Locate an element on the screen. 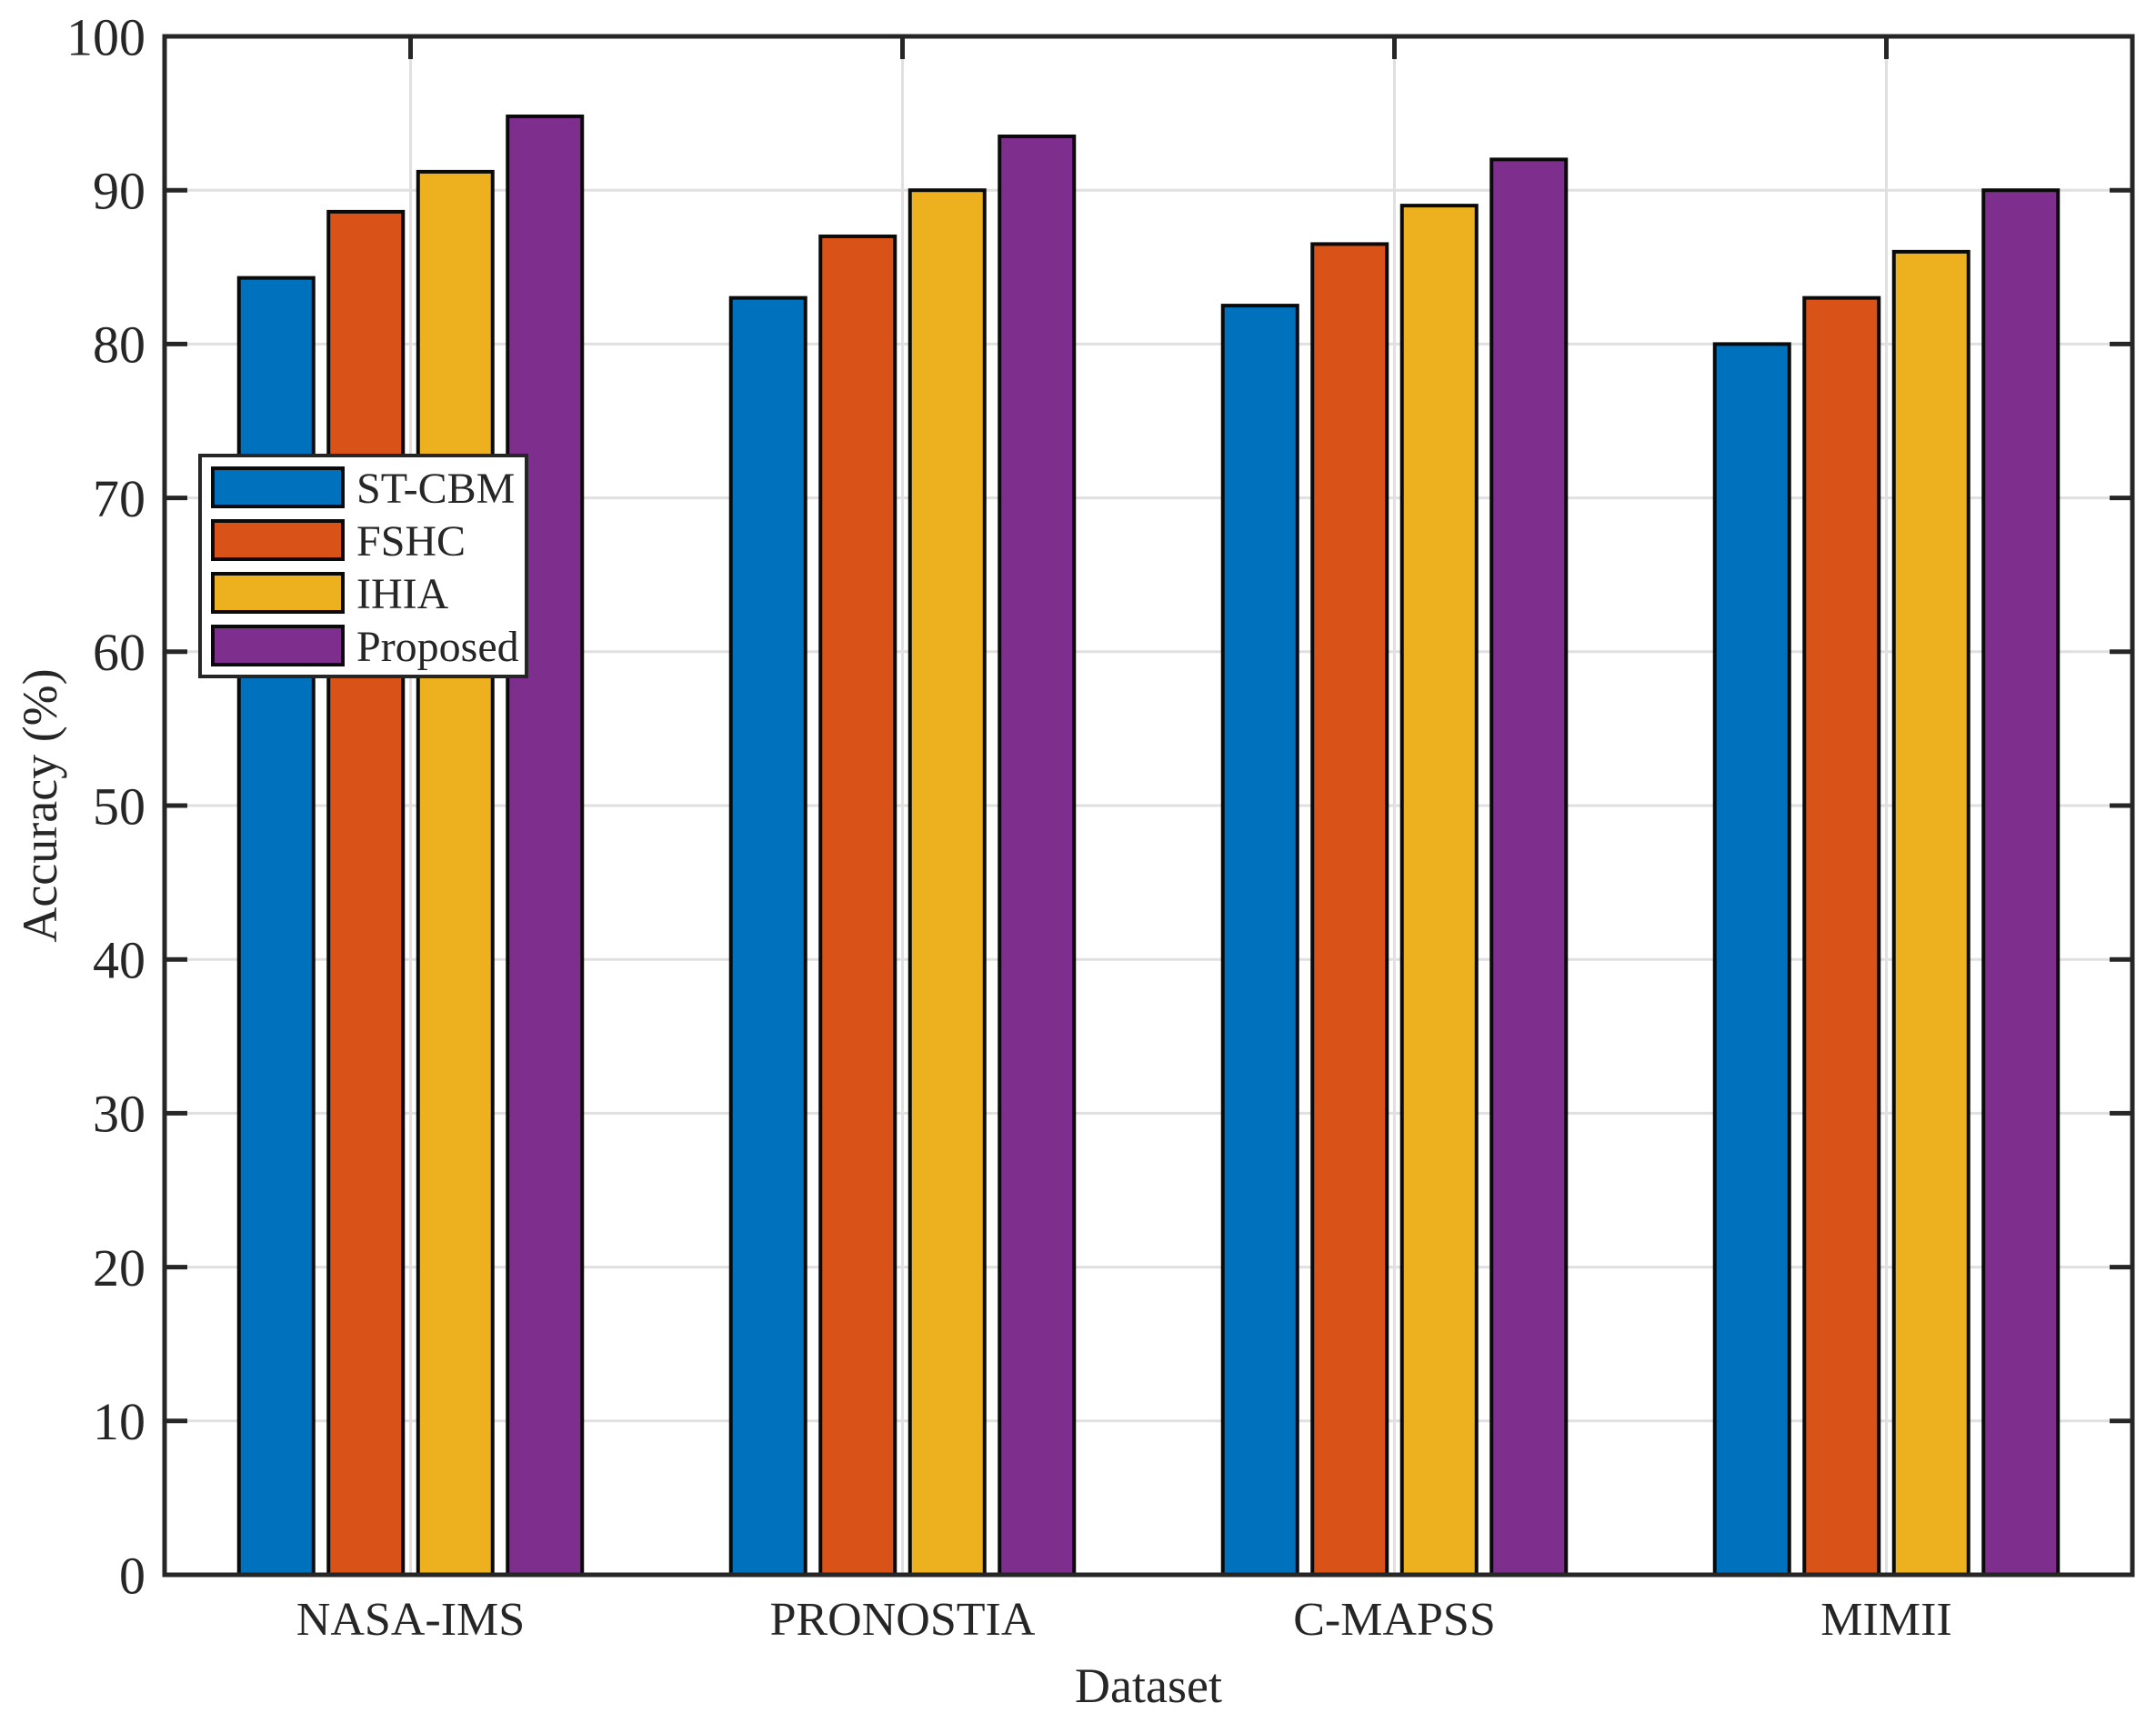 This screenshot has height=1733, width=2156. legend-label-ST-CBM: ST-CBM is located at coordinates (435, 489).